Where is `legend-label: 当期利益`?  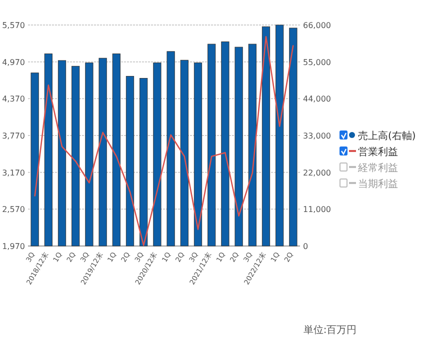
legend-label: 当期利益 is located at coordinates (378, 184).